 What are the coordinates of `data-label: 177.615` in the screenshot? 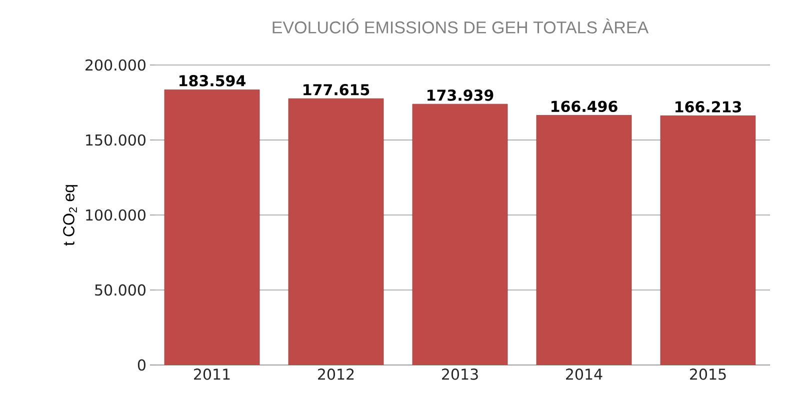 It's located at (337, 90).